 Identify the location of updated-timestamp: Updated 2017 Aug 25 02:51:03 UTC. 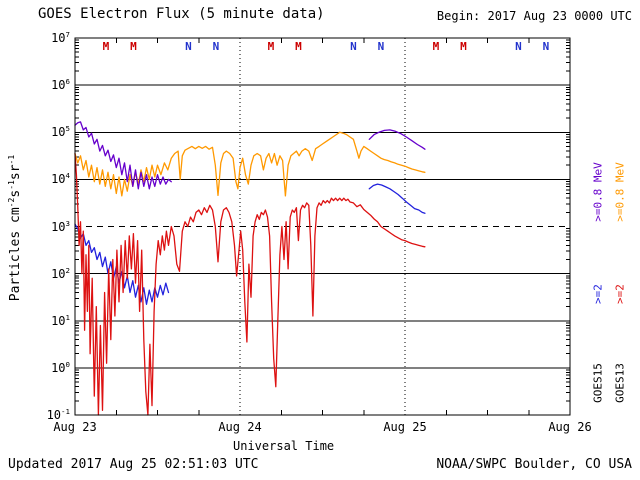
(133, 464).